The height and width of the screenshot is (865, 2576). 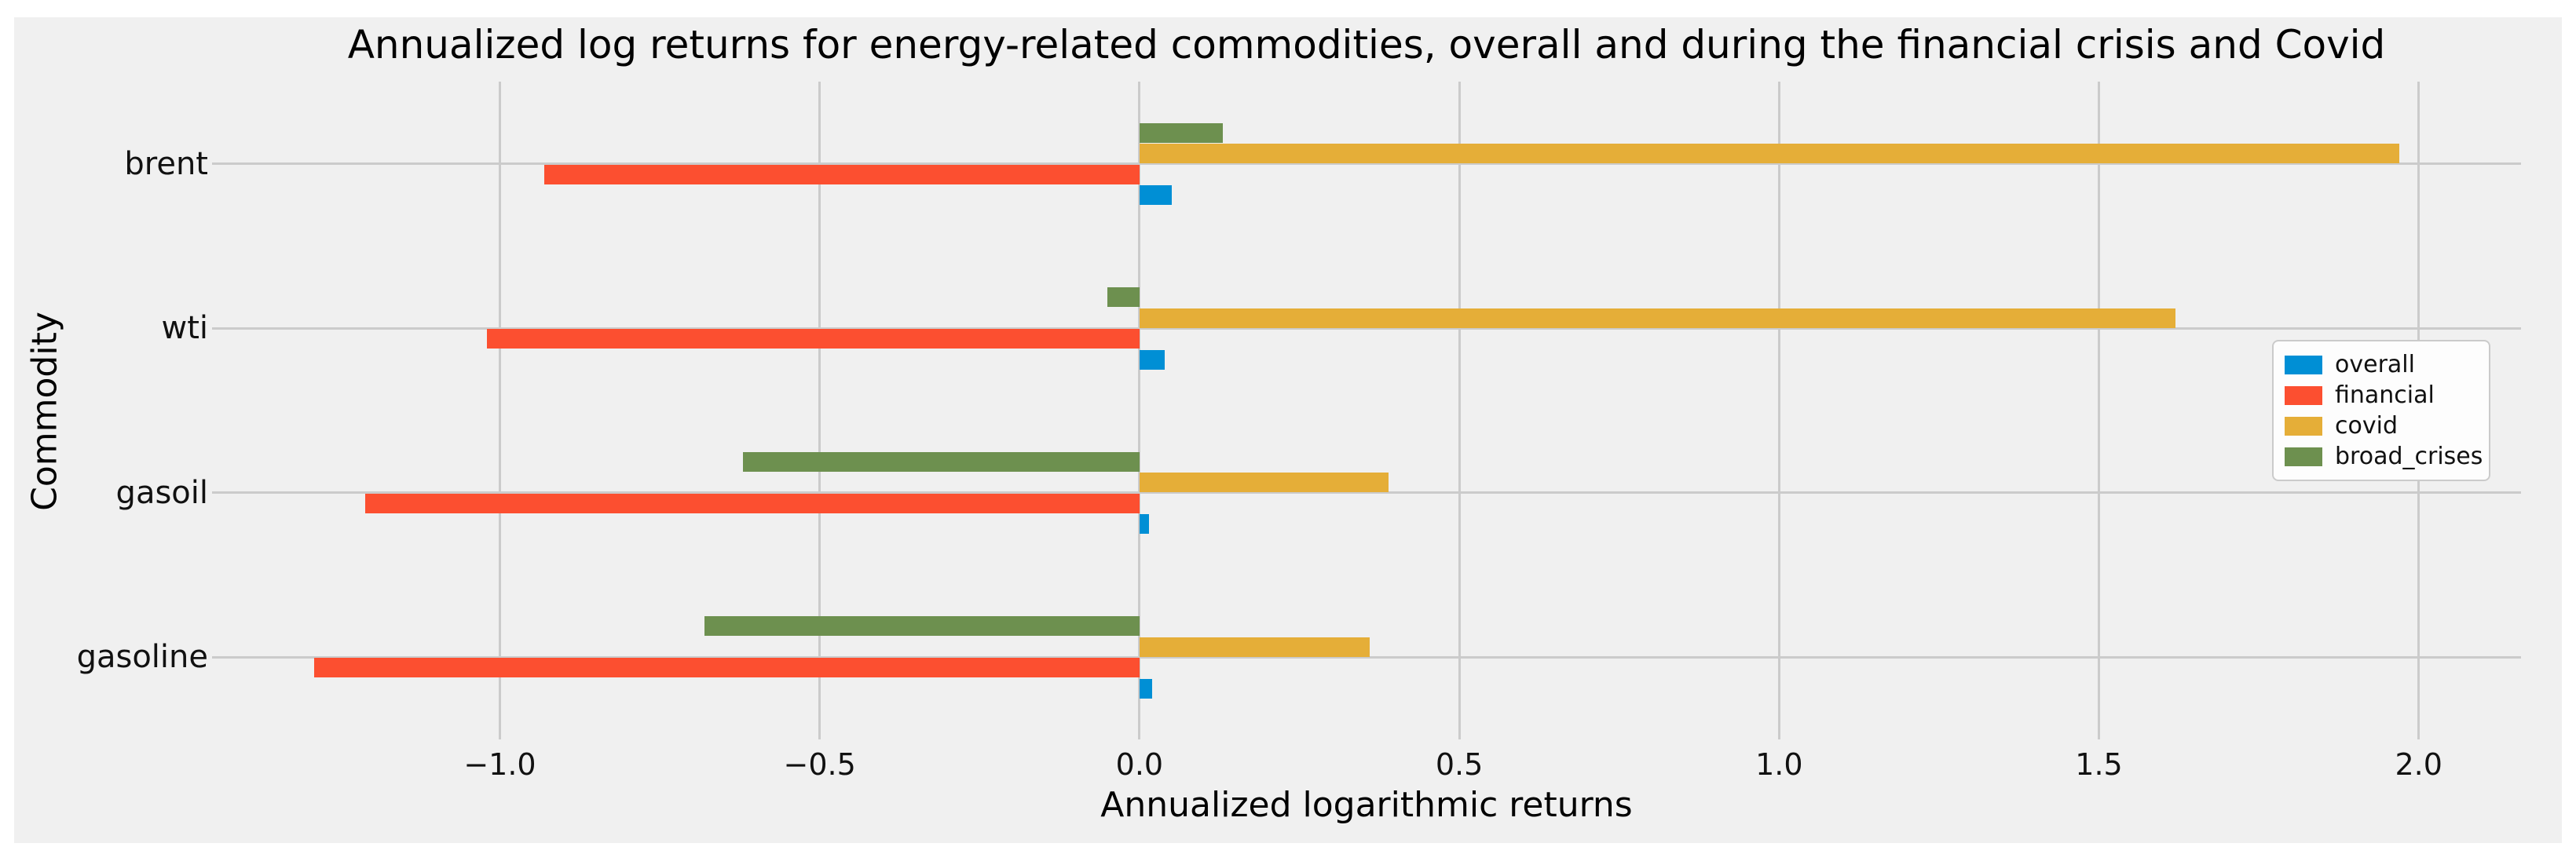 I want to click on bar-gasoil-covid, so click(x=1264, y=483).